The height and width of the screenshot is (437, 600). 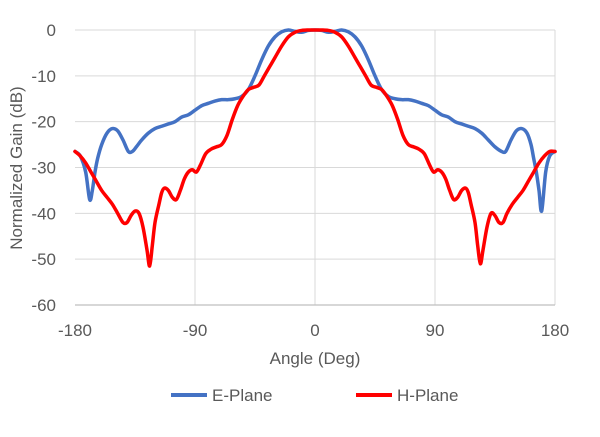 I want to click on x-tick-label: 0, so click(x=314, y=330).